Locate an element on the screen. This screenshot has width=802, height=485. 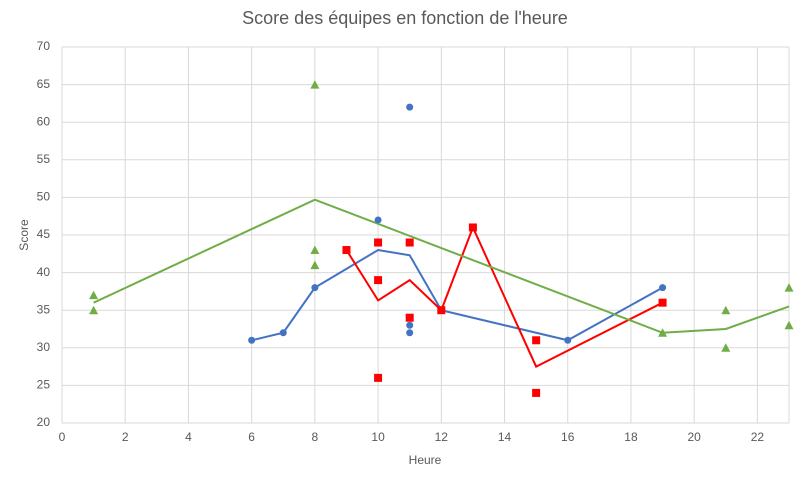
x-tick-label: 14 is located at coordinates (505, 437).